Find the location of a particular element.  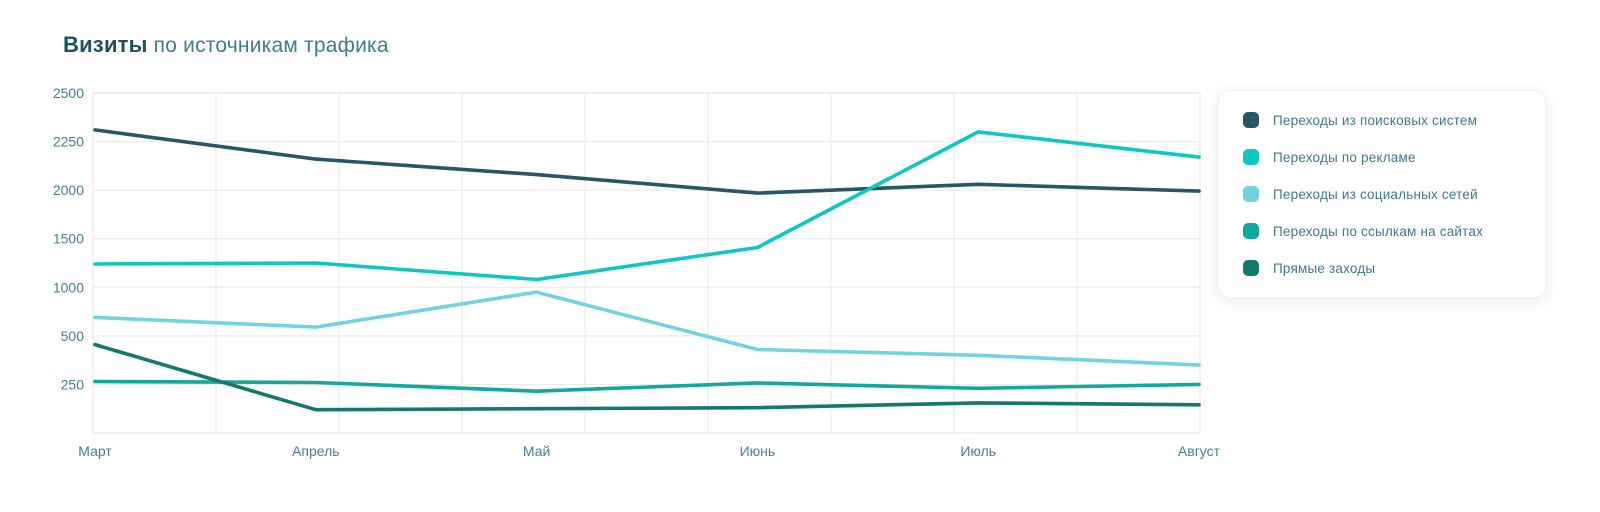

x-axis-tick-label: Август is located at coordinates (1199, 451).